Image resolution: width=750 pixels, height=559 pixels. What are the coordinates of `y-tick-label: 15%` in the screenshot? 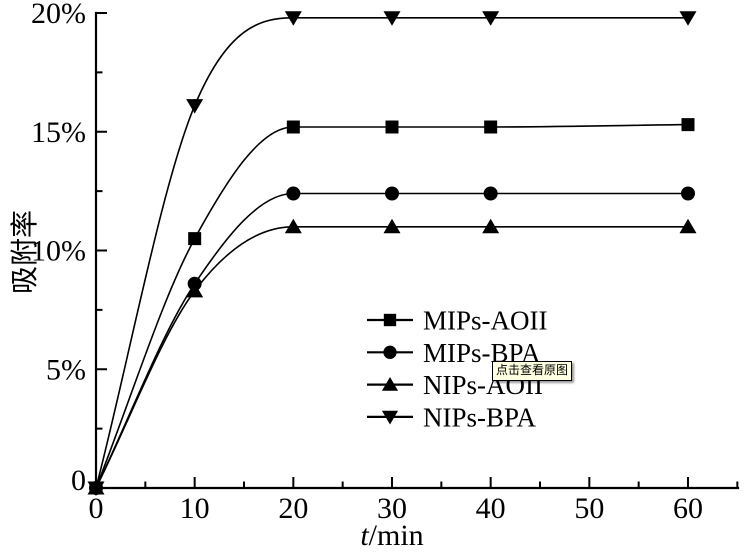 It's located at (58, 132).